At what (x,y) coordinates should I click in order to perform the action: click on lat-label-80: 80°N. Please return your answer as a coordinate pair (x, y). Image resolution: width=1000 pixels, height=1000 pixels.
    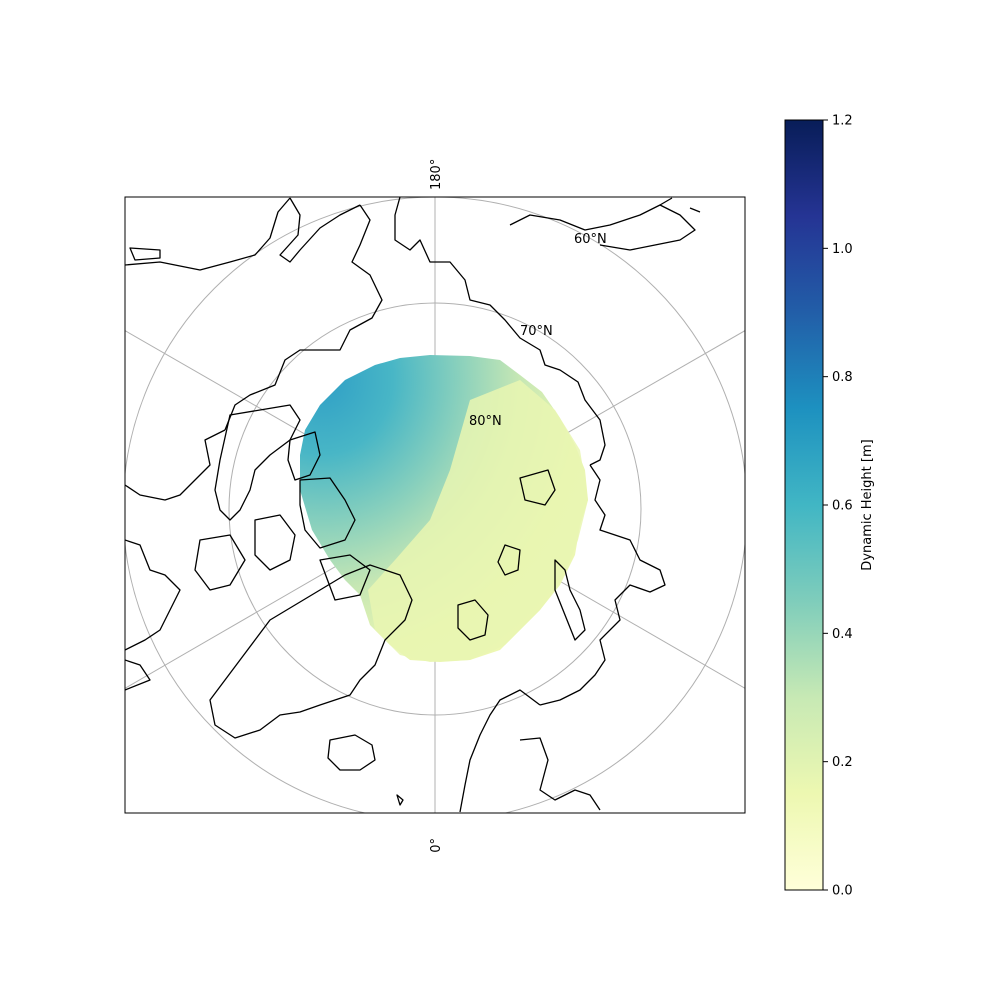
    Looking at the image, I should click on (485, 421).